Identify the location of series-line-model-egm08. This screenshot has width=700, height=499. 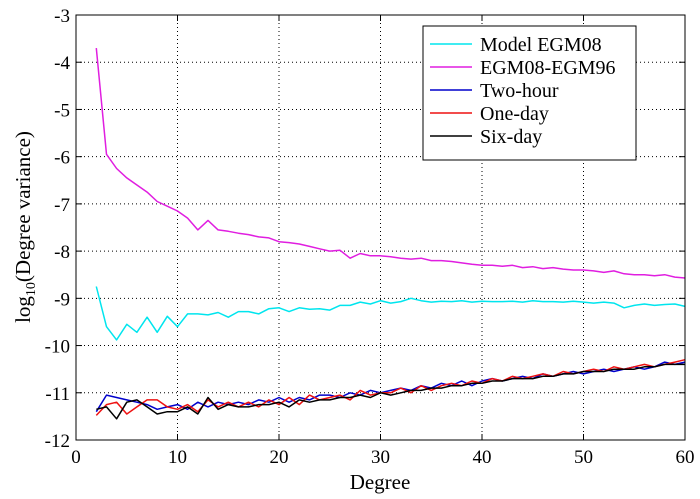
(390, 313).